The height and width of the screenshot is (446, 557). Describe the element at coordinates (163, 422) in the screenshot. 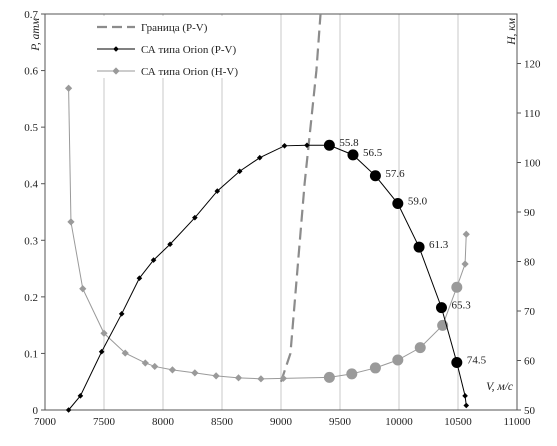

I see `x-tick-label: 8000` at that location.